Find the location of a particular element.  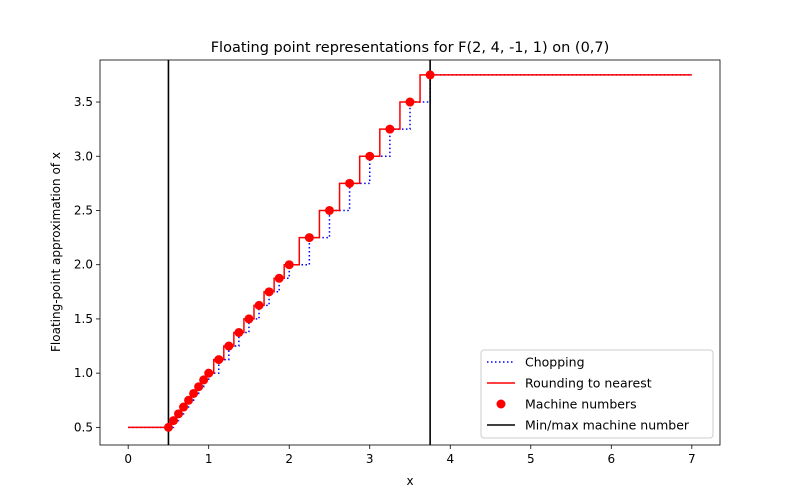

y-tick-label: 1.5 is located at coordinates (83, 319).